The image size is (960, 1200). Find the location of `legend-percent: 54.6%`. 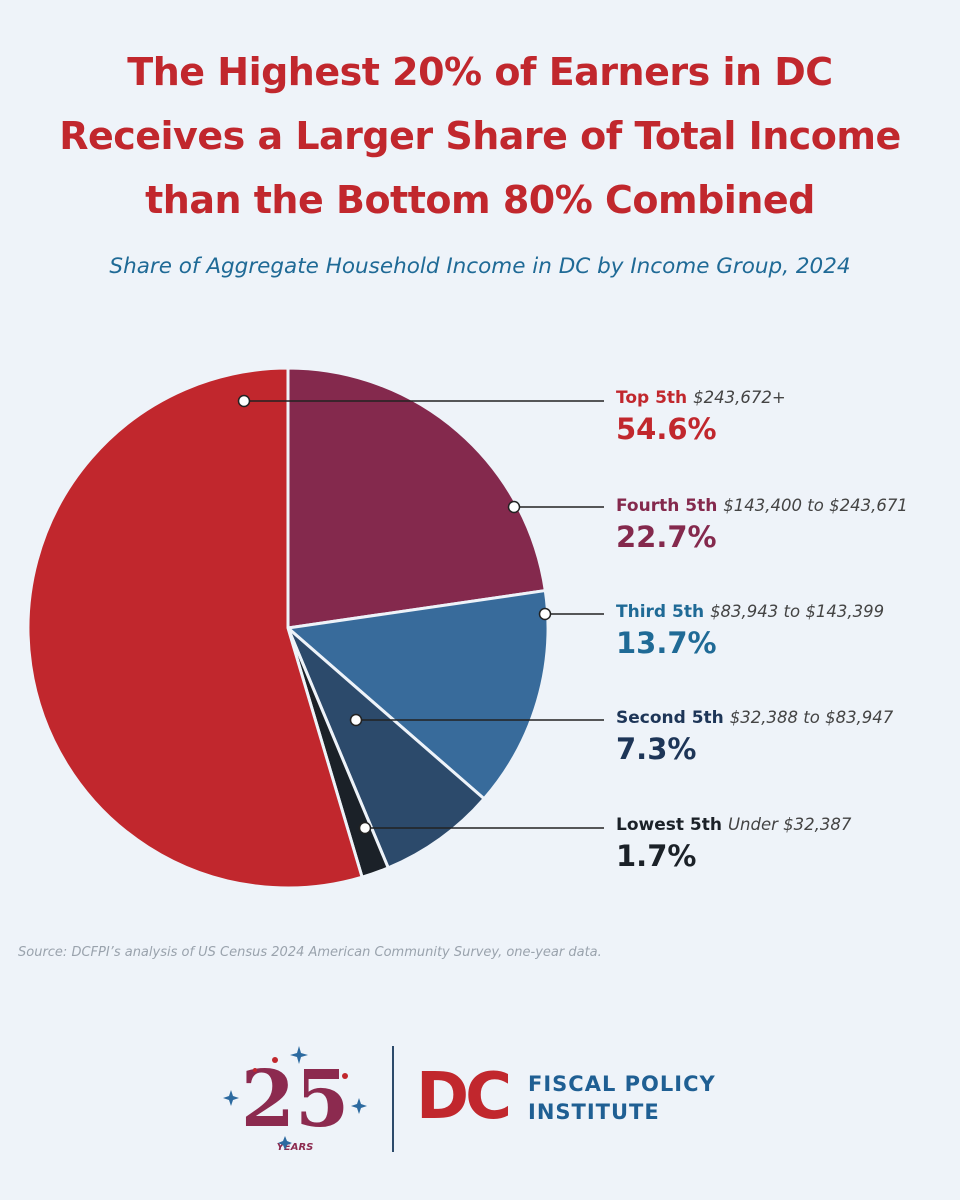

legend-percent: 54.6% is located at coordinates (666, 429).